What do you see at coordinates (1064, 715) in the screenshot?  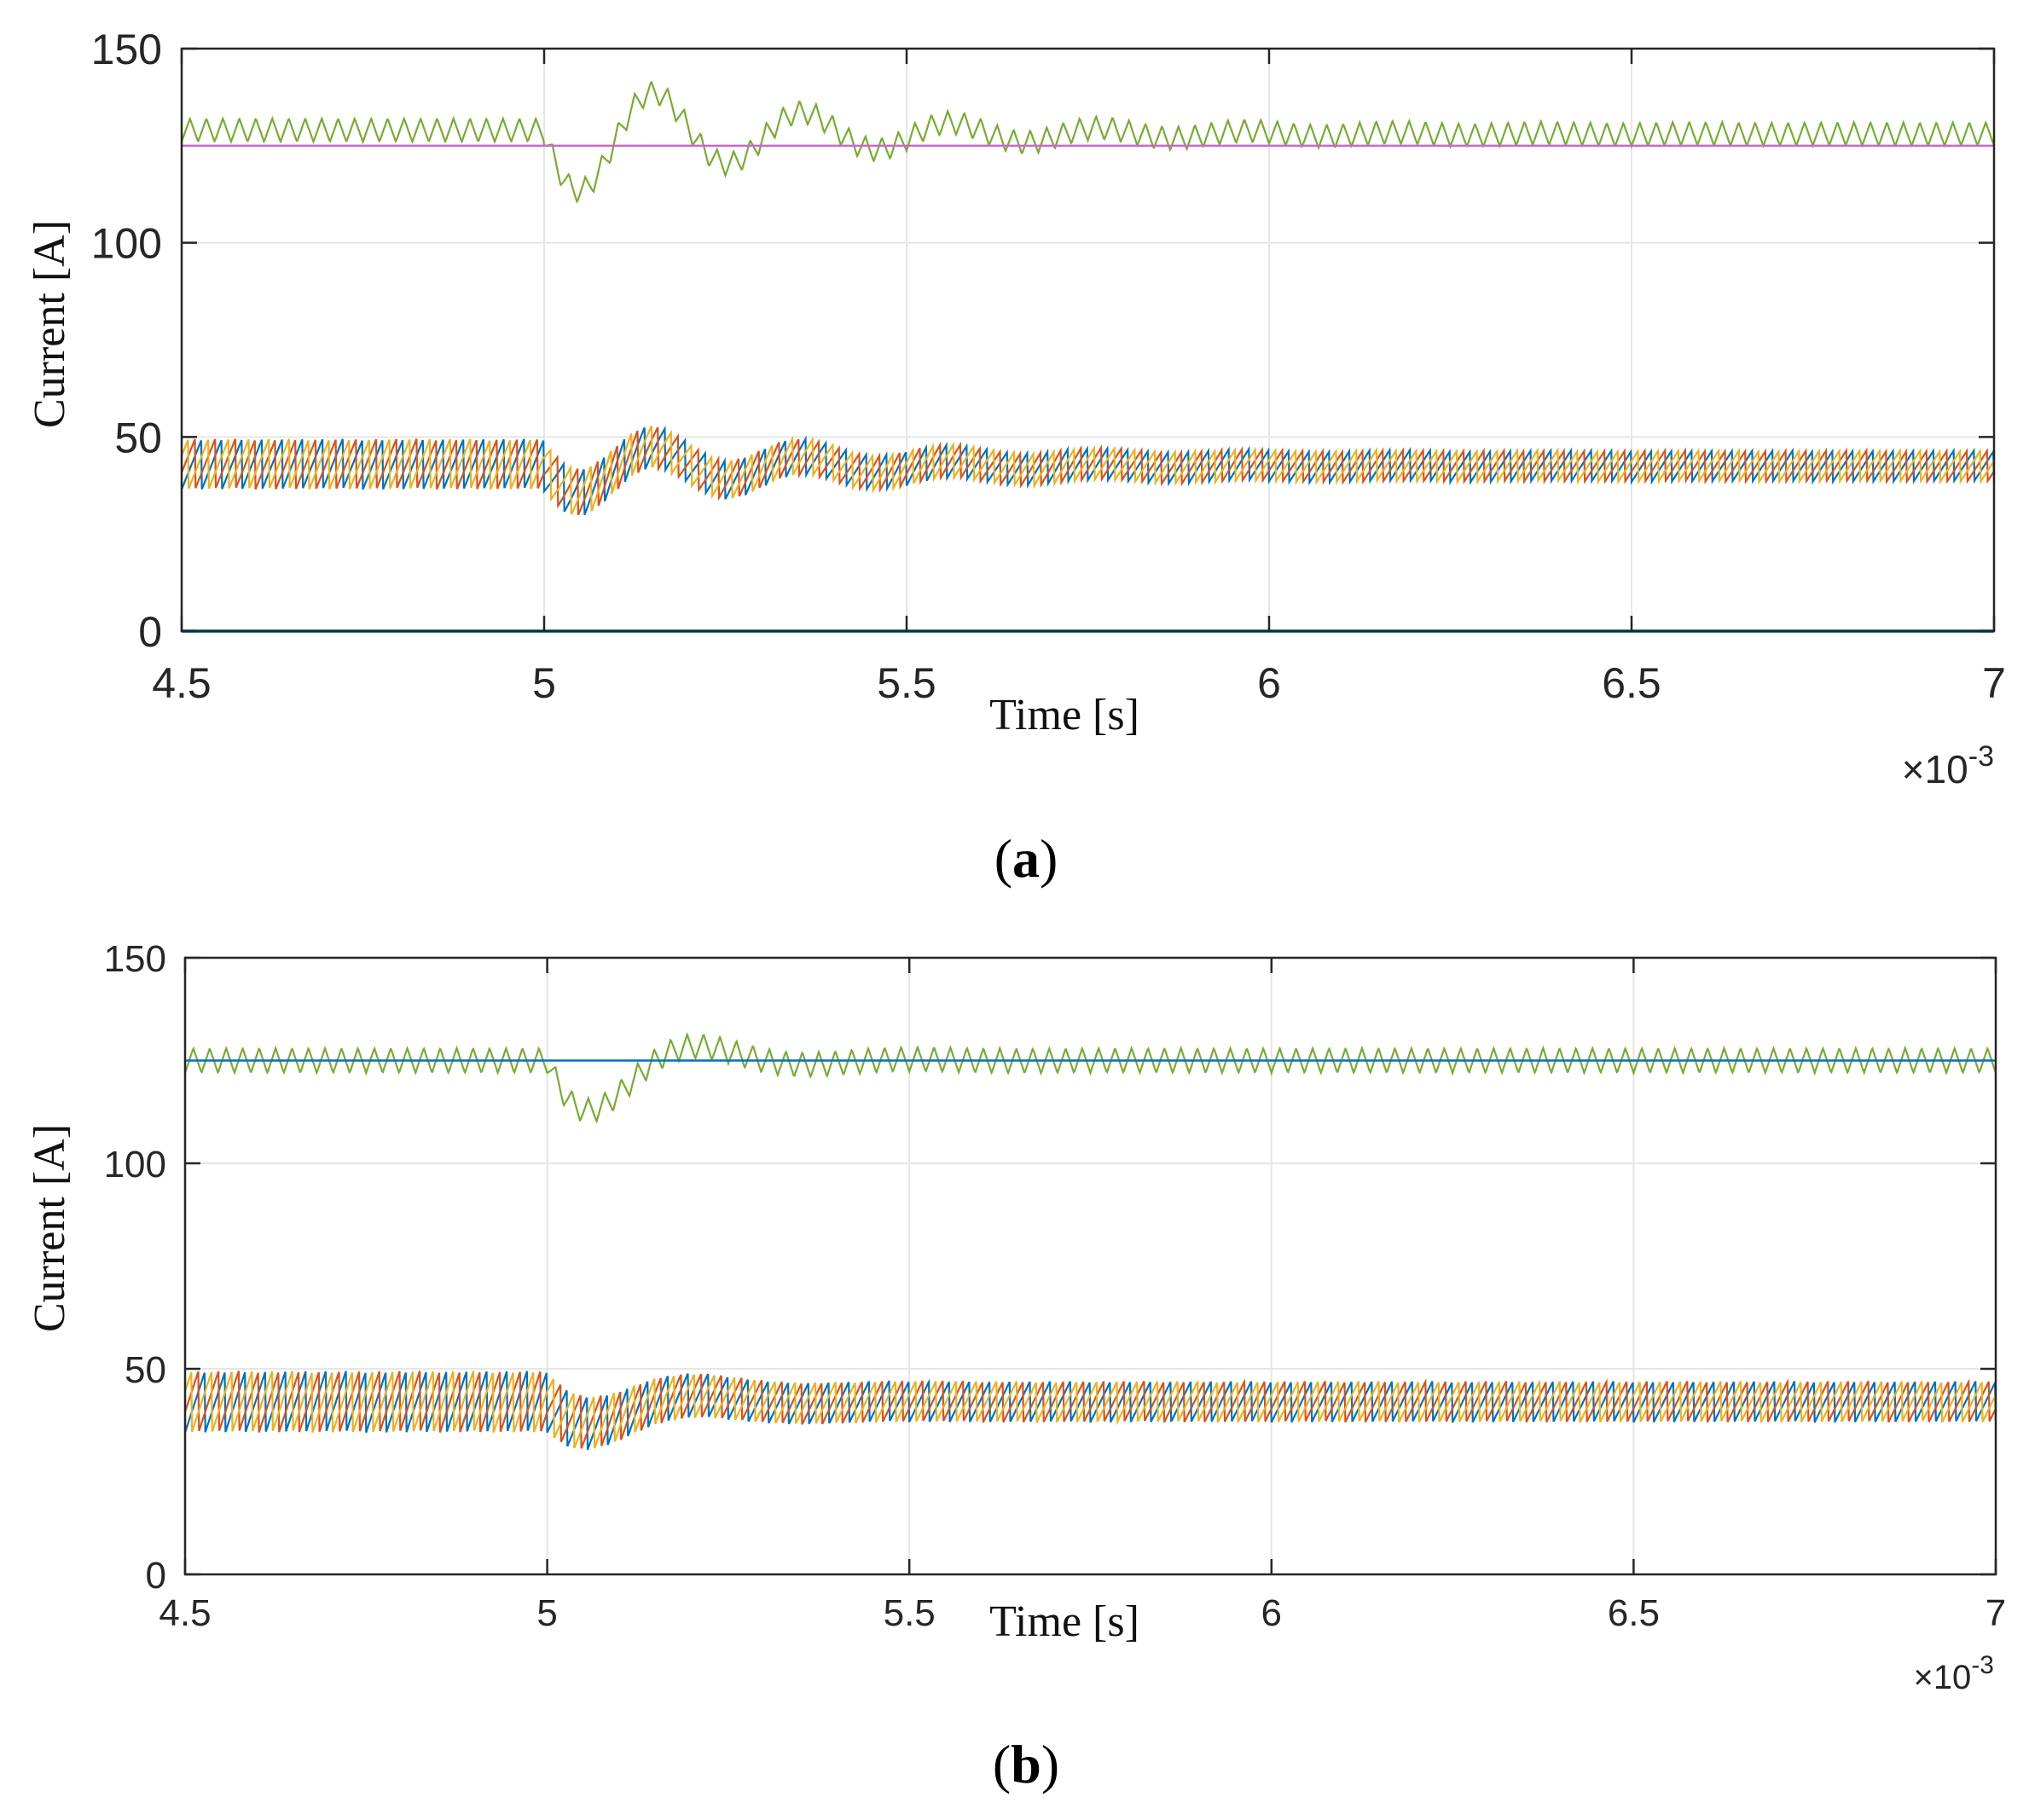 I see `panel-a-xlabel: Time [s]` at bounding box center [1064, 715].